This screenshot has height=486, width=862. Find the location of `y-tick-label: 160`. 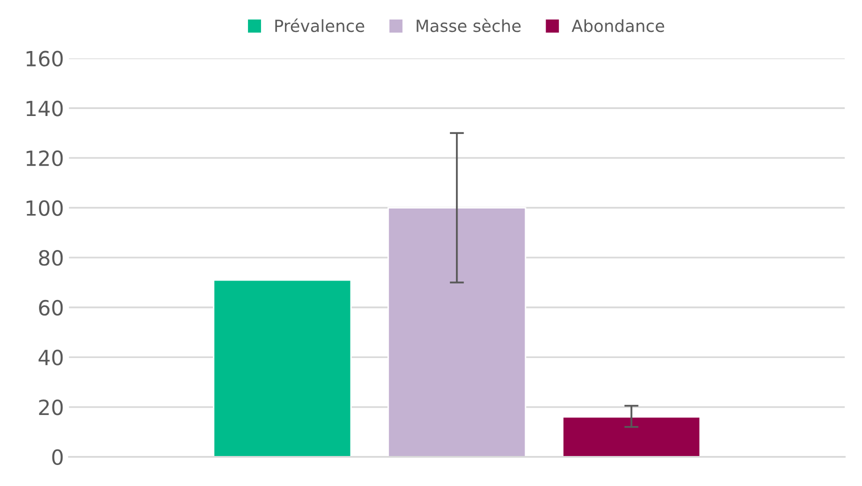

y-tick-label: 160 is located at coordinates (44, 58).